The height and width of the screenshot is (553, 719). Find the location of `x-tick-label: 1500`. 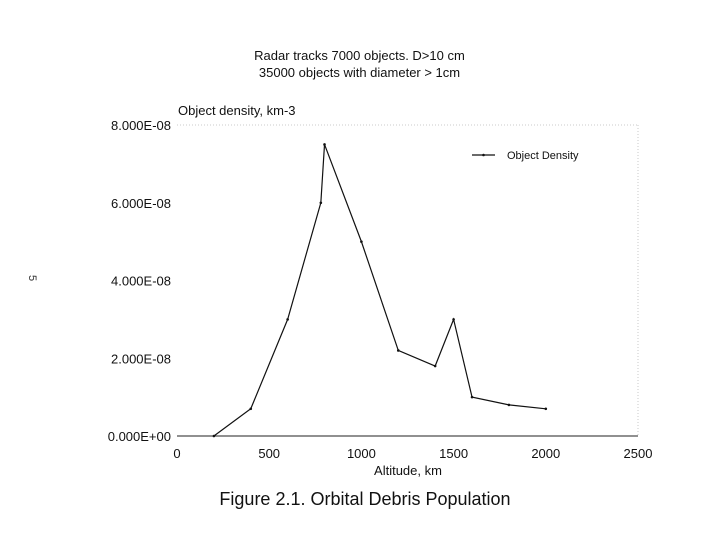

x-tick-label: 1500 is located at coordinates (453, 453).